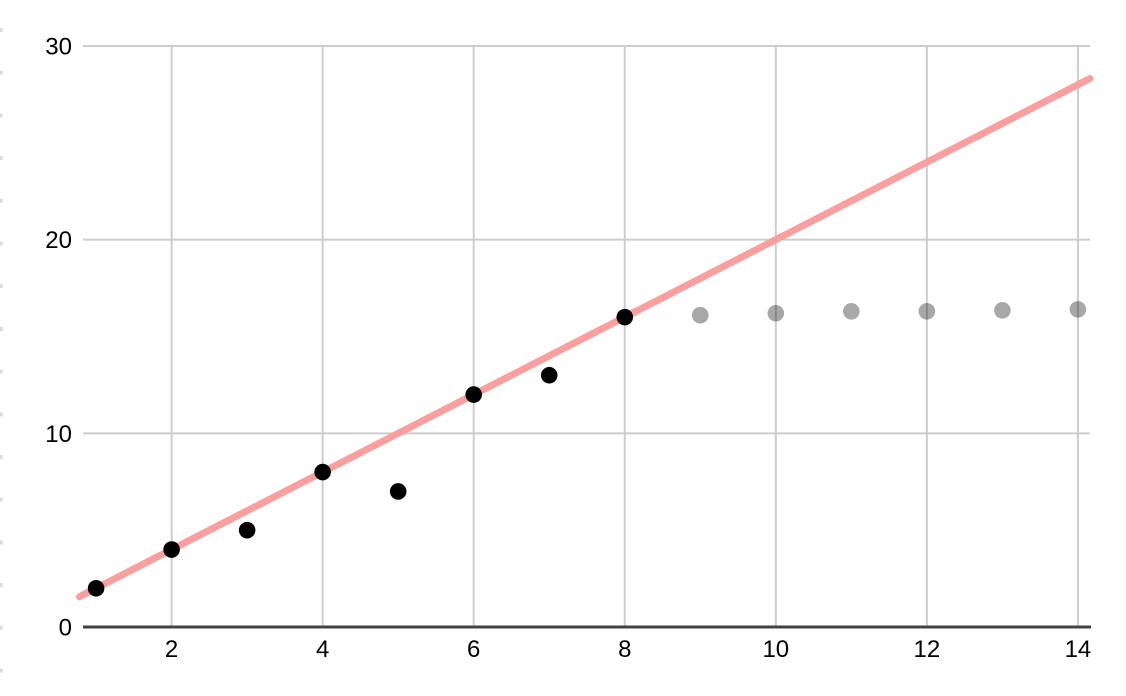 The width and height of the screenshot is (1126, 696). What do you see at coordinates (58, 240) in the screenshot?
I see `y-tick-label: 20` at bounding box center [58, 240].